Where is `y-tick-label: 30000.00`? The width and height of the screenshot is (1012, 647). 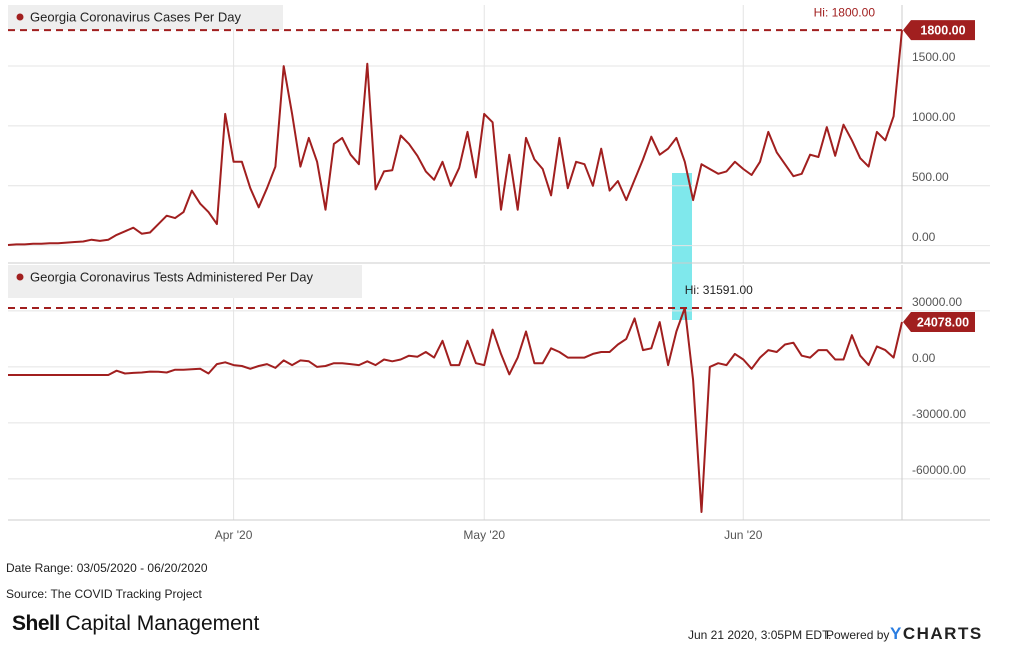 y-tick-label: 30000.00 is located at coordinates (937, 302).